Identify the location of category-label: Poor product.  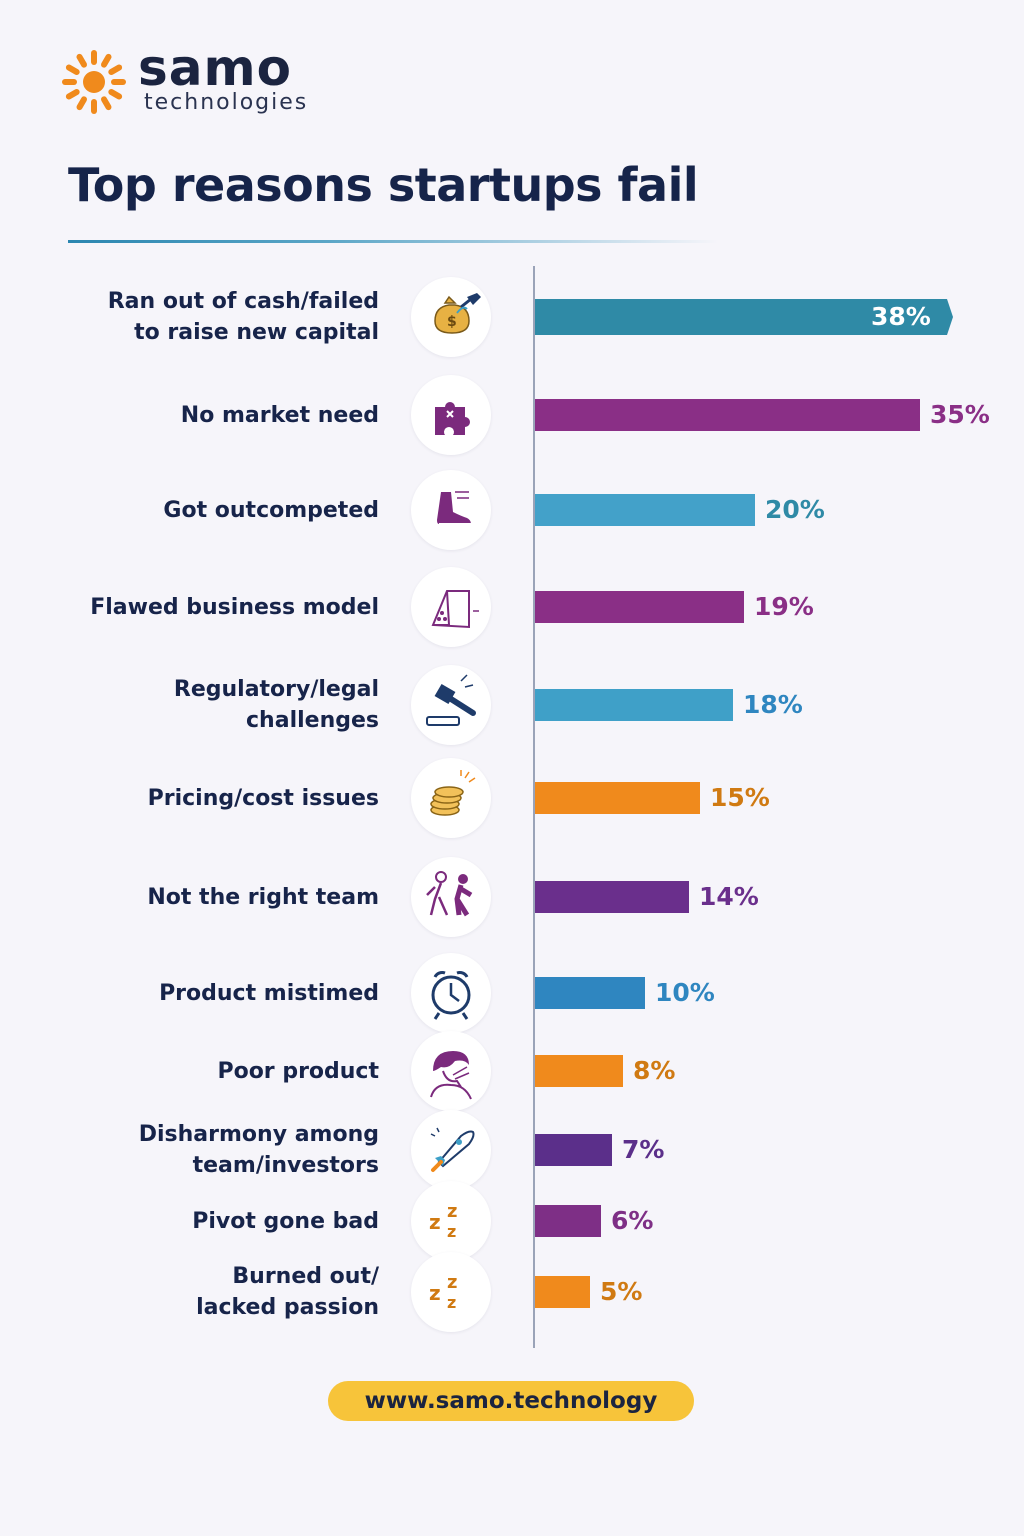
(298, 1071).